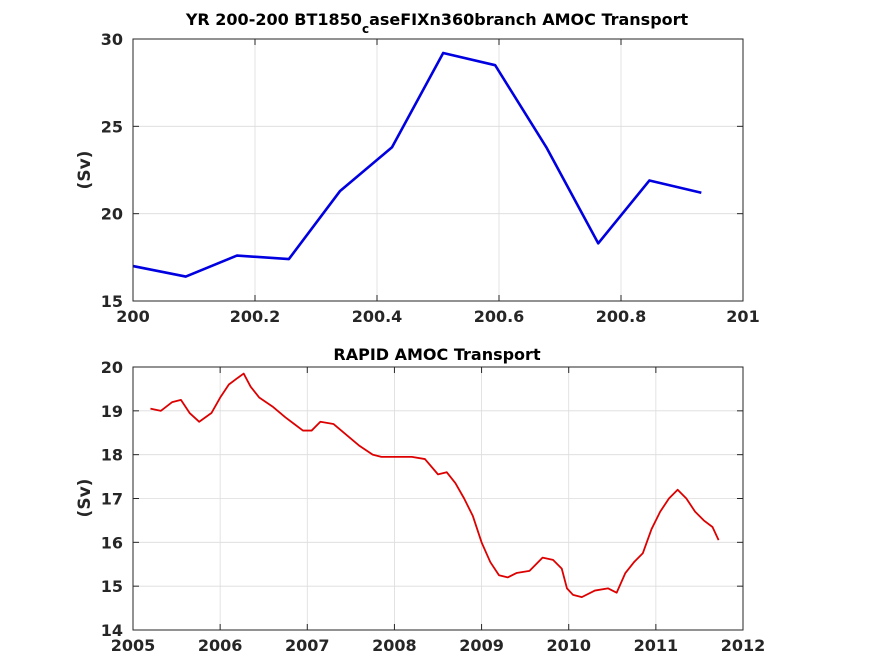 The image size is (875, 656). What do you see at coordinates (112, 455) in the screenshot?
I see `y-tick-label: 18` at bounding box center [112, 455].